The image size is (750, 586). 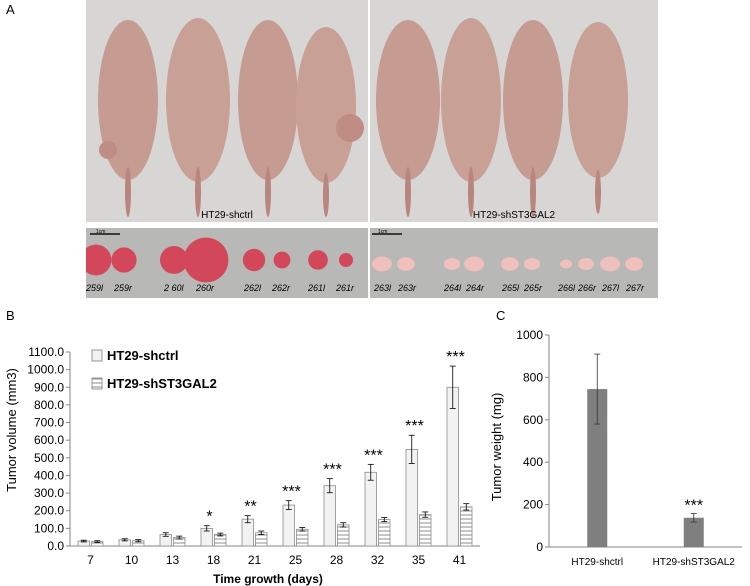 I want to click on b-significance-marker: **, so click(x=250, y=507).